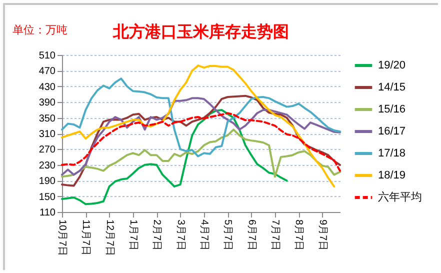  What do you see at coordinates (47, 197) in the screenshot?
I see `y-tick-label: 150` at bounding box center [47, 197].